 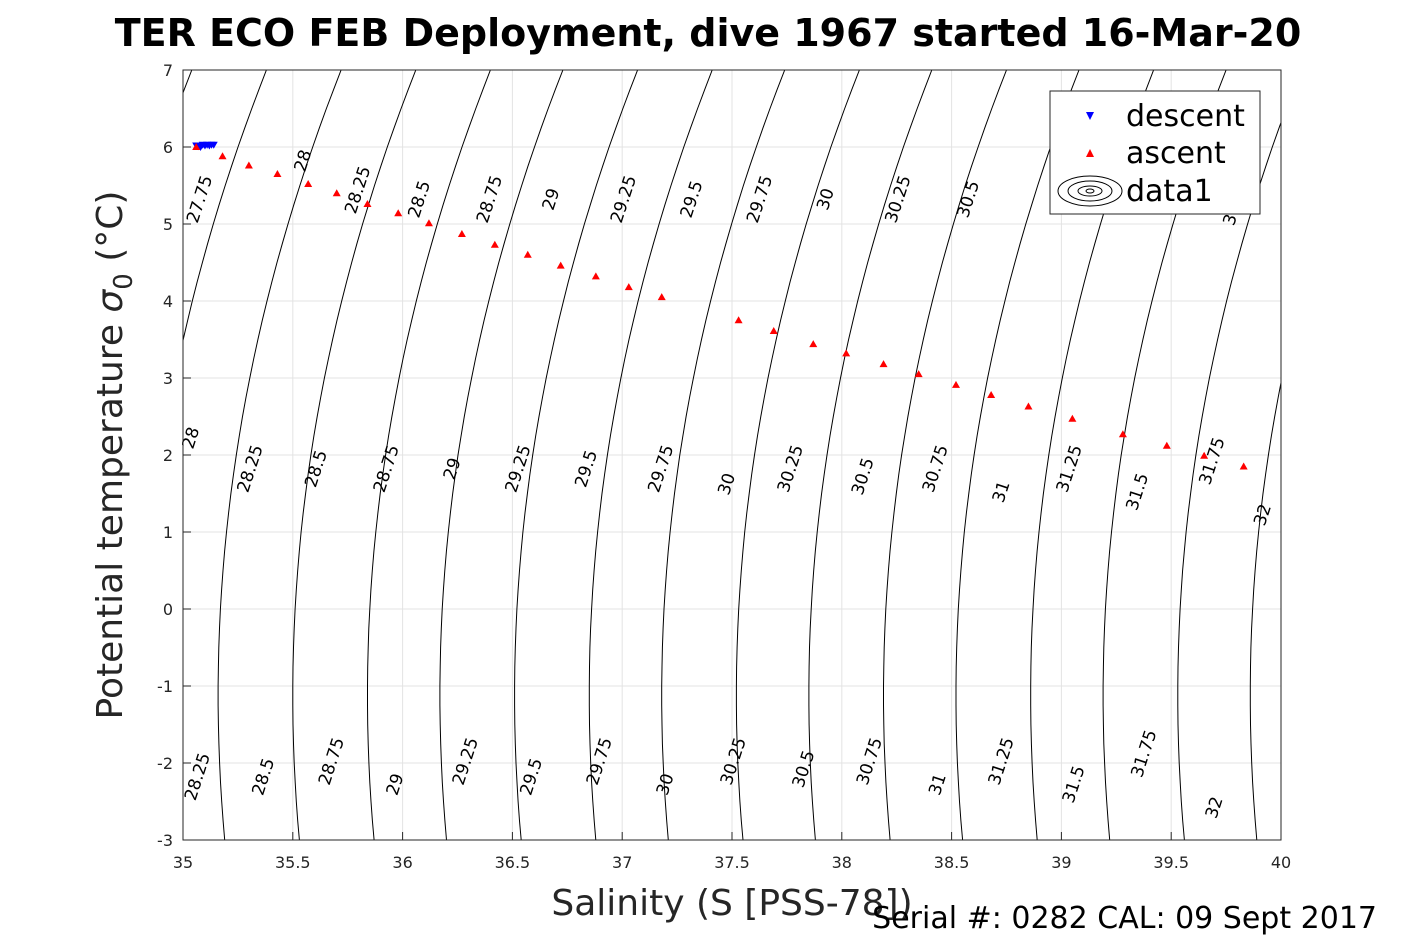 What do you see at coordinates (168, 609) in the screenshot?
I see `y-tick-label: 0` at bounding box center [168, 609].